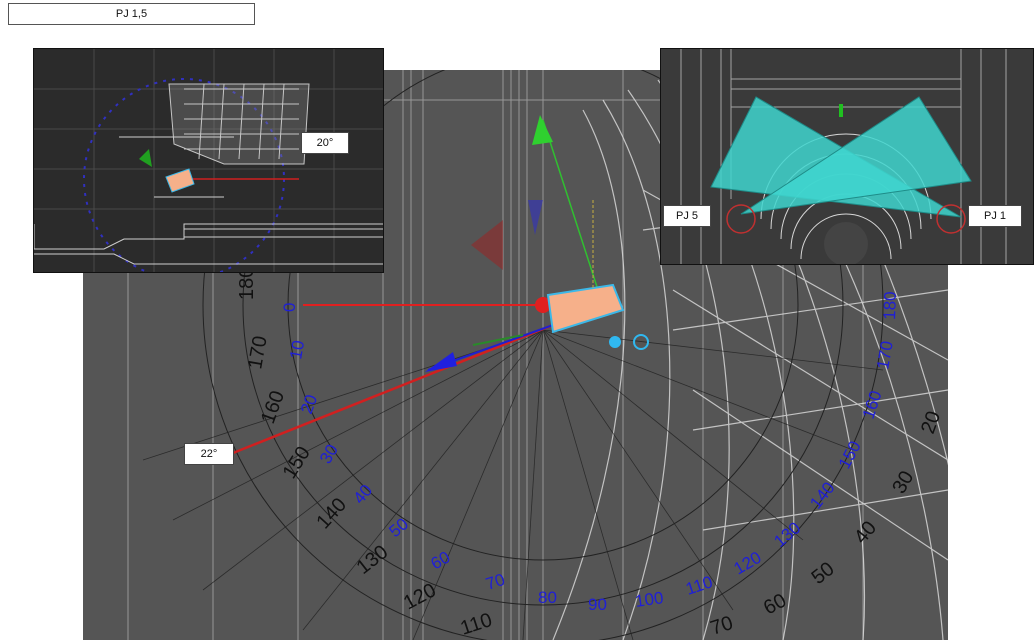 This screenshot has width=1035, height=640. I want to click on inner-tick-label: 70, so click(495, 582).